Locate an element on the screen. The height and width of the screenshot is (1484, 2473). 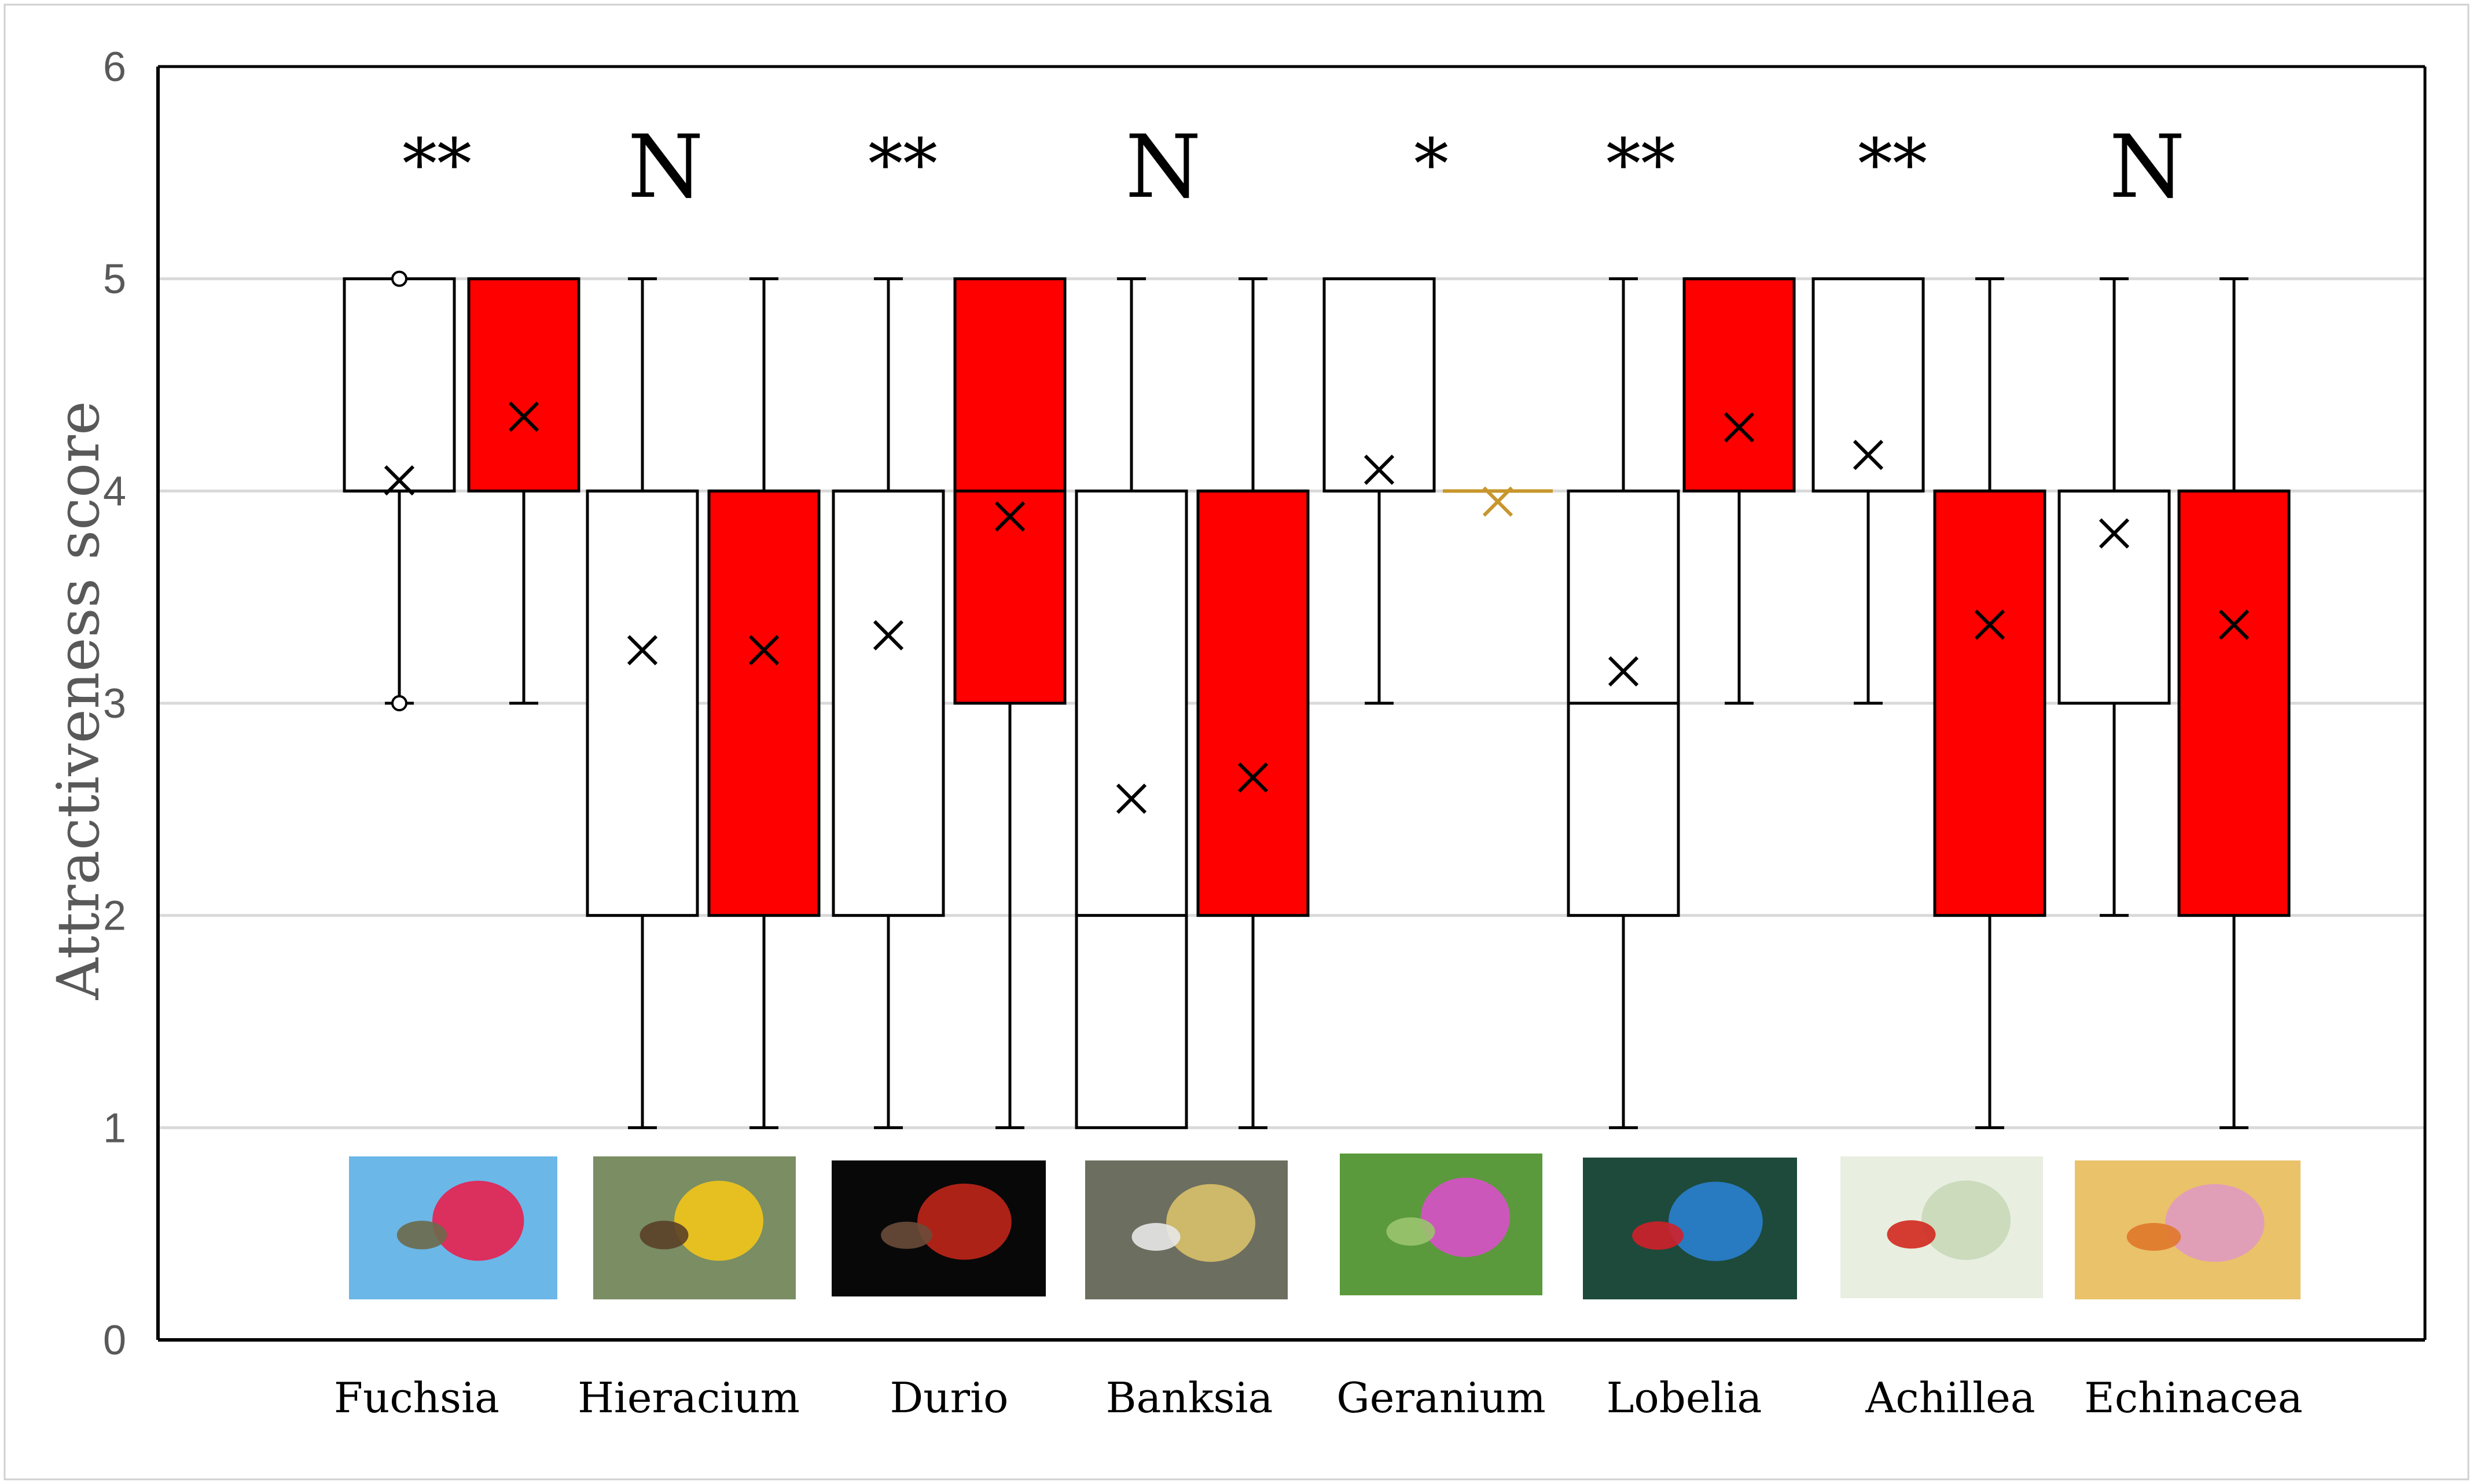
box-plot-white-hieracium is located at coordinates (642, 703).